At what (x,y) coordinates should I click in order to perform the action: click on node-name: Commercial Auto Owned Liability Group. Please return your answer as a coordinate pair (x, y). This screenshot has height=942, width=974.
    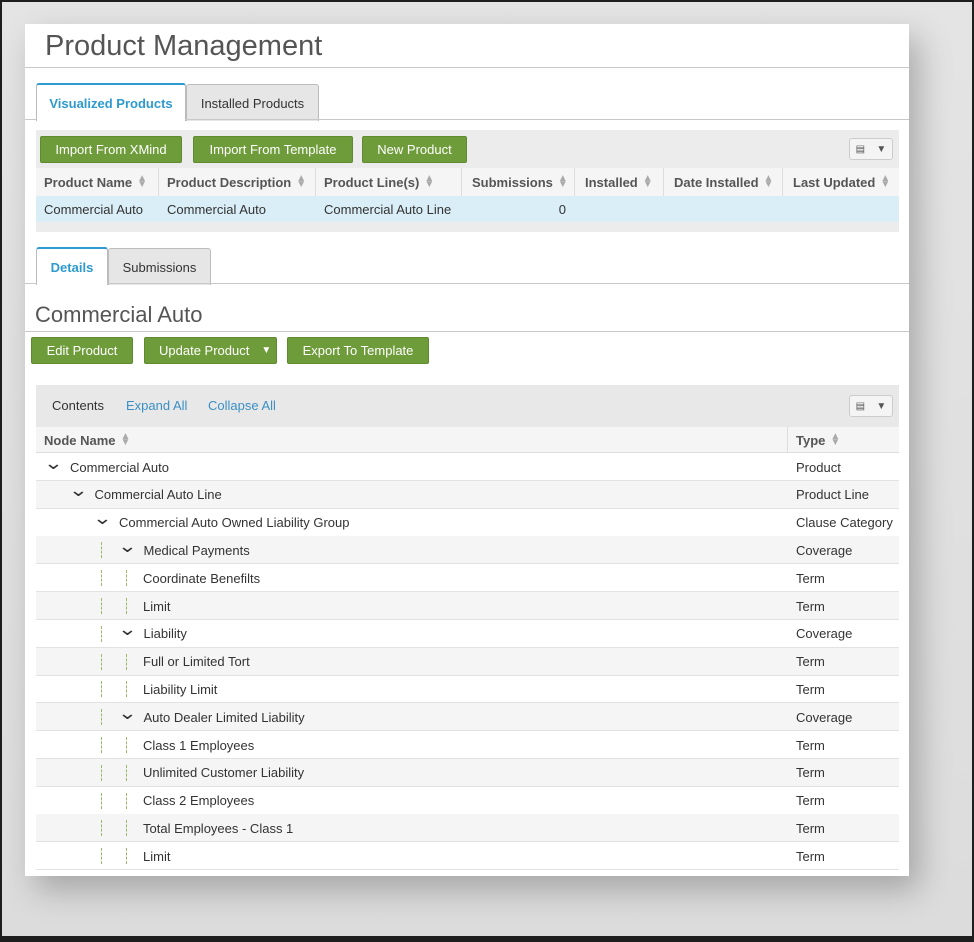
    Looking at the image, I should click on (234, 523).